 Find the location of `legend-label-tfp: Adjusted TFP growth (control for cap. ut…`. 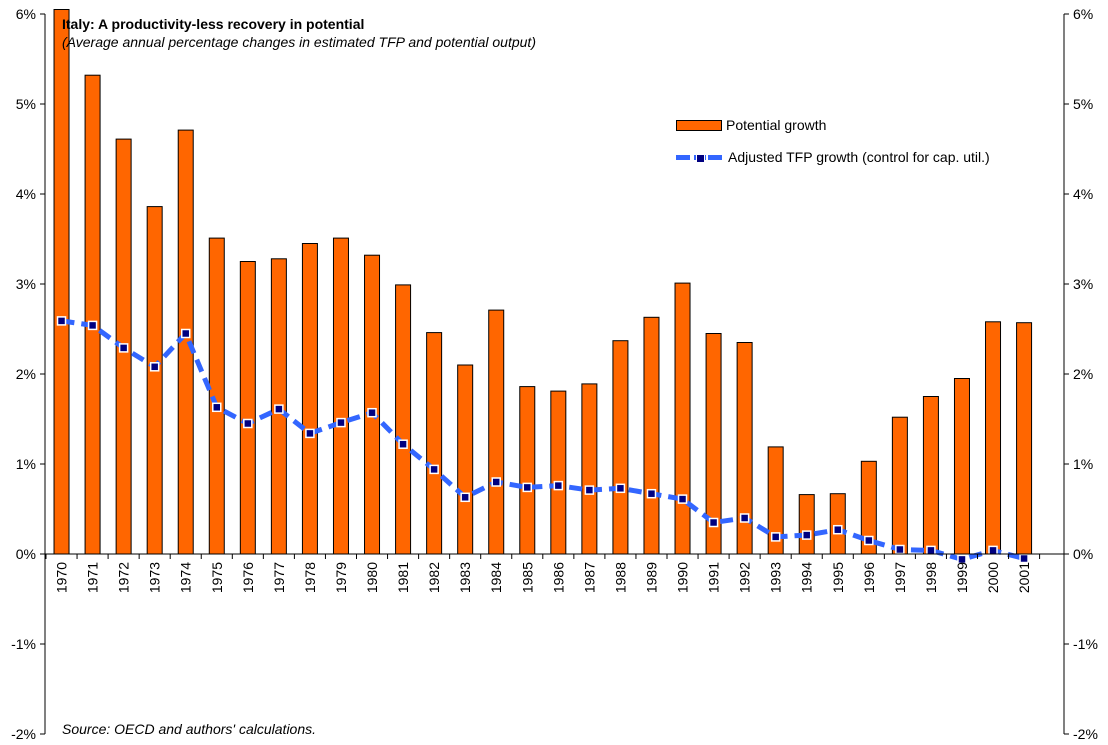

legend-label-tfp: Adjusted TFP growth (control for cap. ut… is located at coordinates (859, 157).